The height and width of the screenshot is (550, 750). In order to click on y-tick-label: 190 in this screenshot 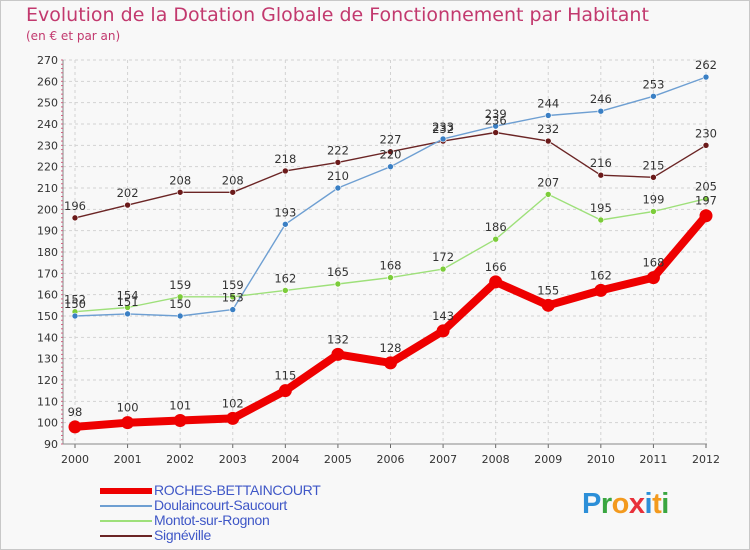, I will do `click(47, 231)`.